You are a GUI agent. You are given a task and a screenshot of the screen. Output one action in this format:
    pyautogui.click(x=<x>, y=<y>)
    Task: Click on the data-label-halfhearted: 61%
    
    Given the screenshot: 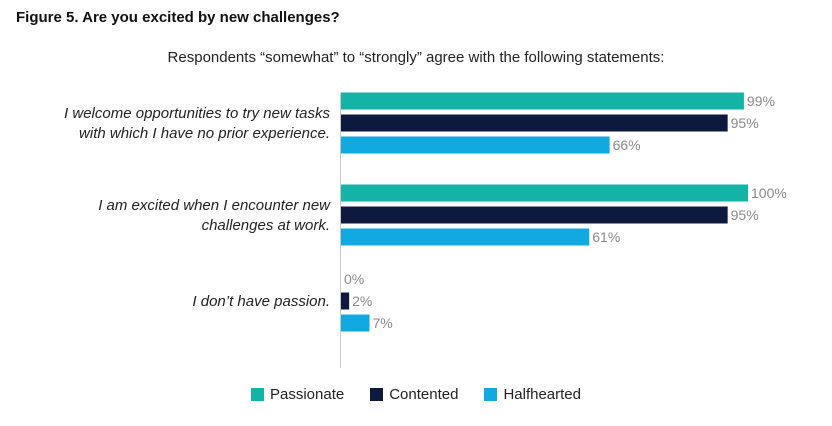 What is the action you would take?
    pyautogui.click(x=606, y=237)
    